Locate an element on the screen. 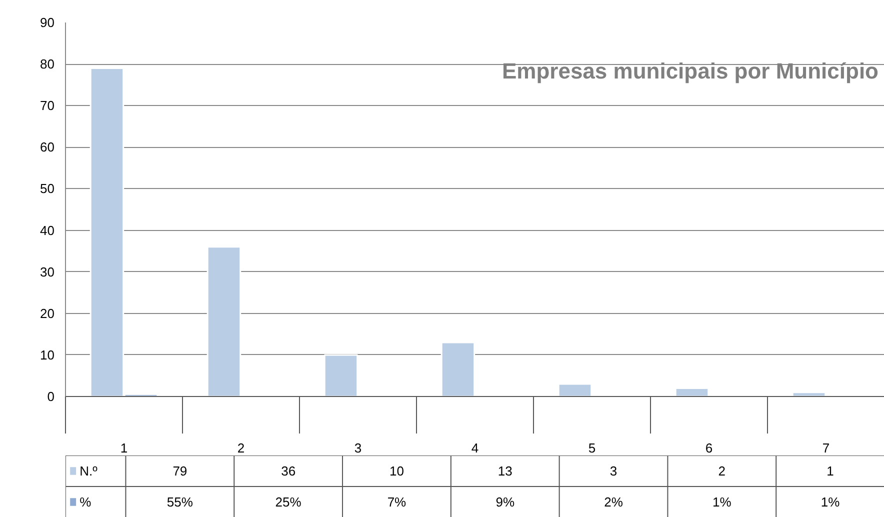  y-tick-label: 80 is located at coordinates (47, 64).